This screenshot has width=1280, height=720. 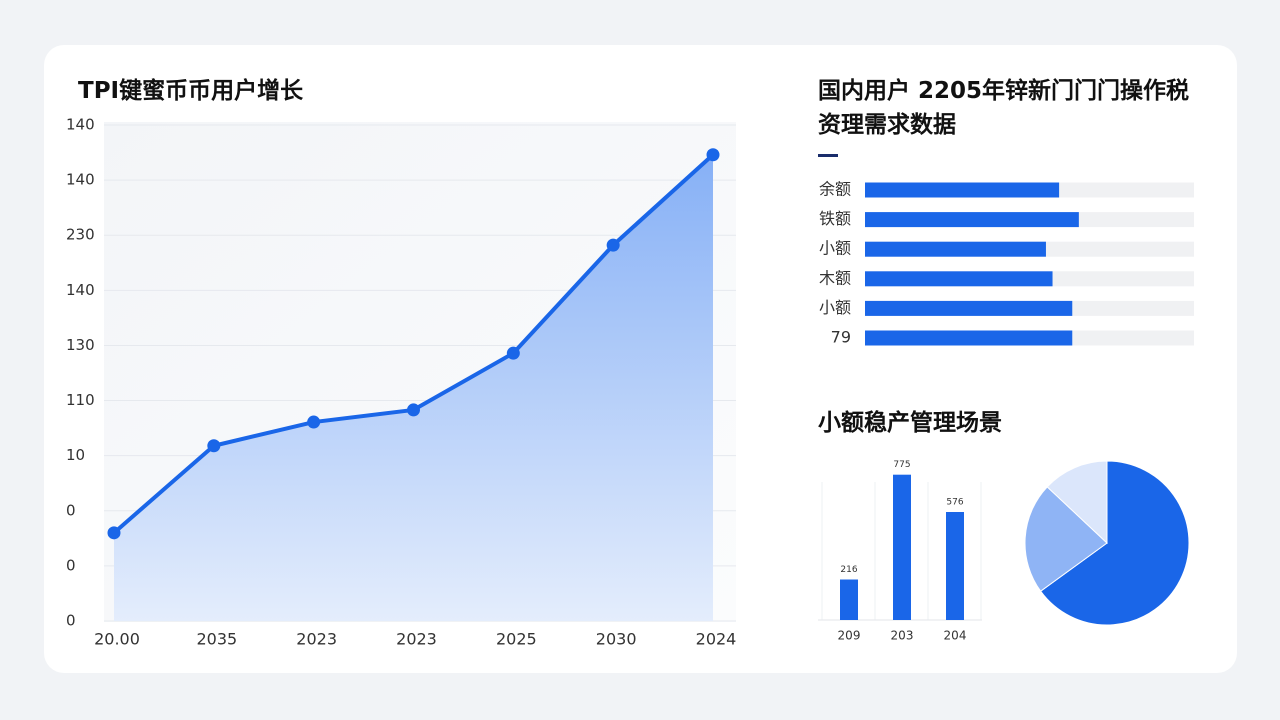 I want to click on chart-title: 小额稳产管理场景, so click(x=910, y=423).